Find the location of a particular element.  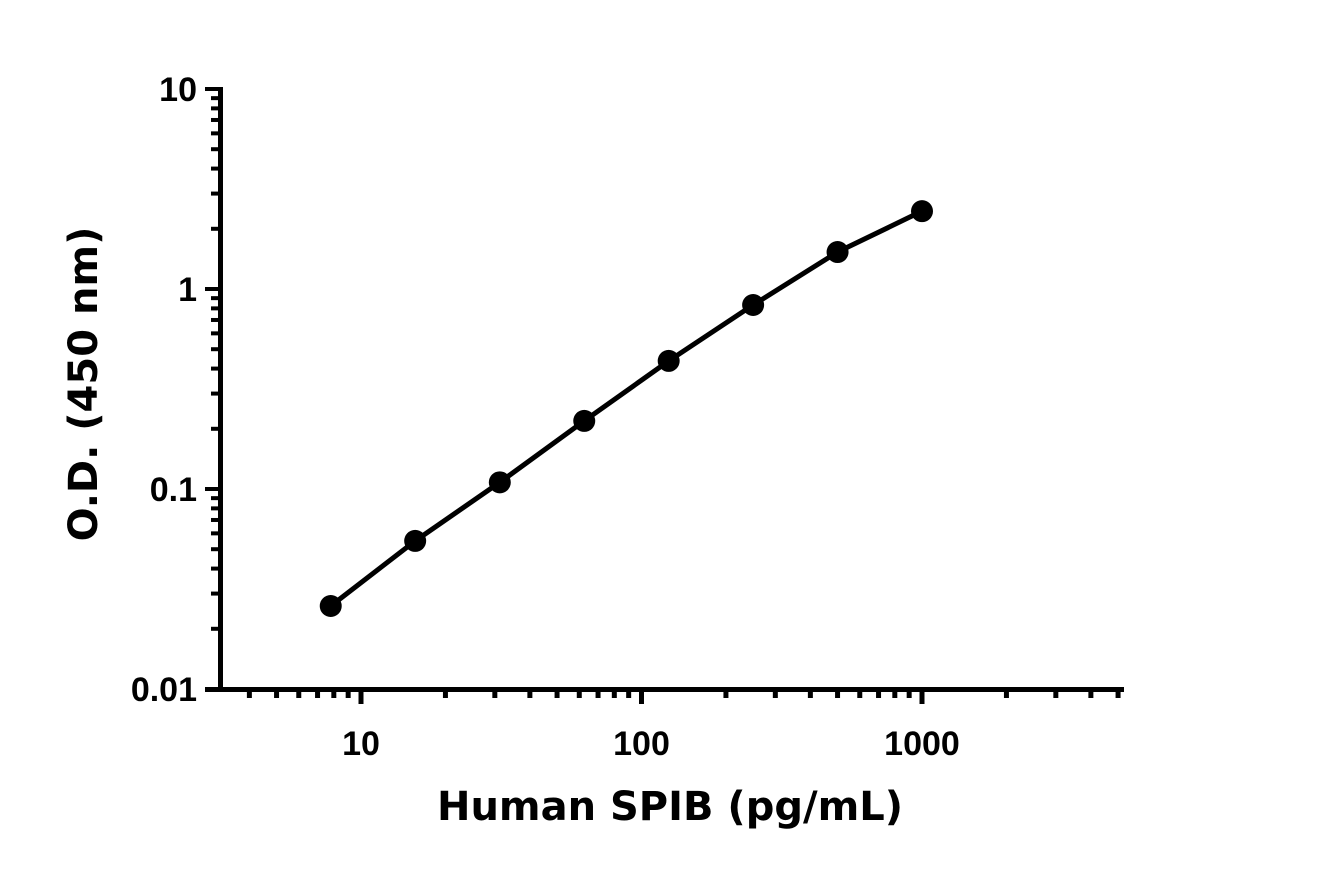

y-tick-label: 0.1 is located at coordinates (173, 490).